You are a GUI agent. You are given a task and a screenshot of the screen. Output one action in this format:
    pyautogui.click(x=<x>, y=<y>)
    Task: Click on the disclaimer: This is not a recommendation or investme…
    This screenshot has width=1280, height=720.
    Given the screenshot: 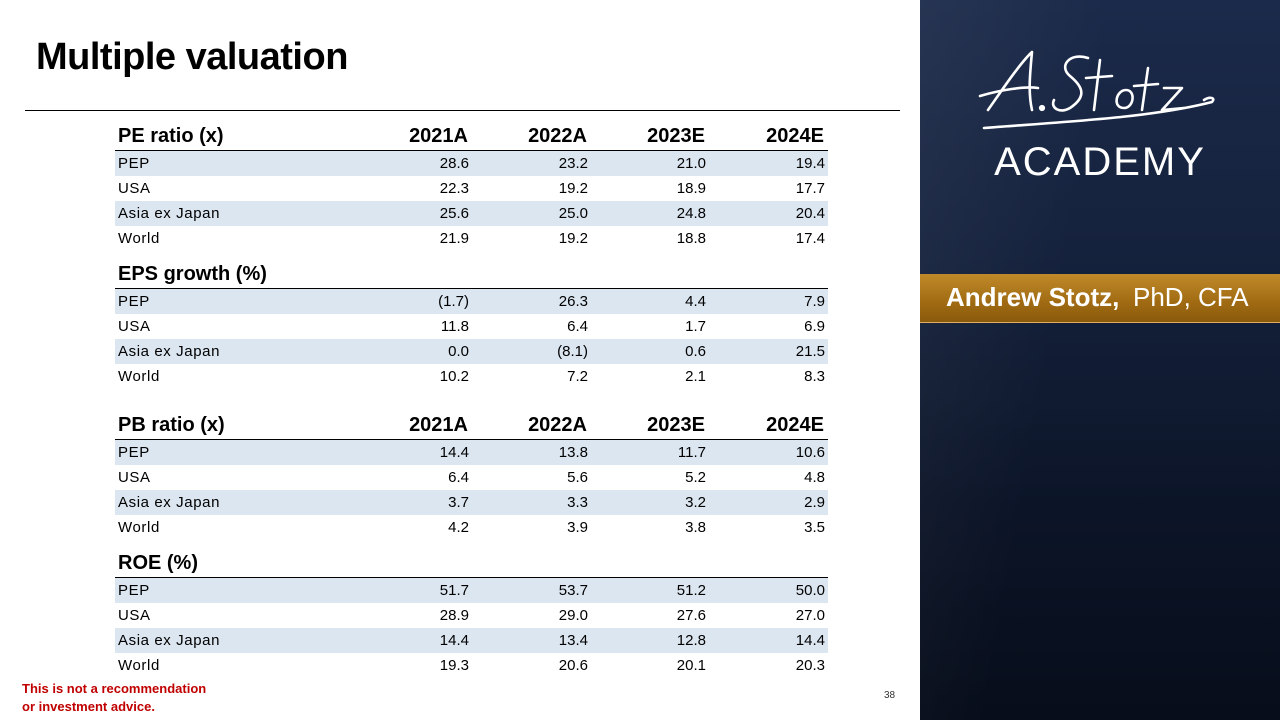 What is the action you would take?
    pyautogui.click(x=114, y=698)
    